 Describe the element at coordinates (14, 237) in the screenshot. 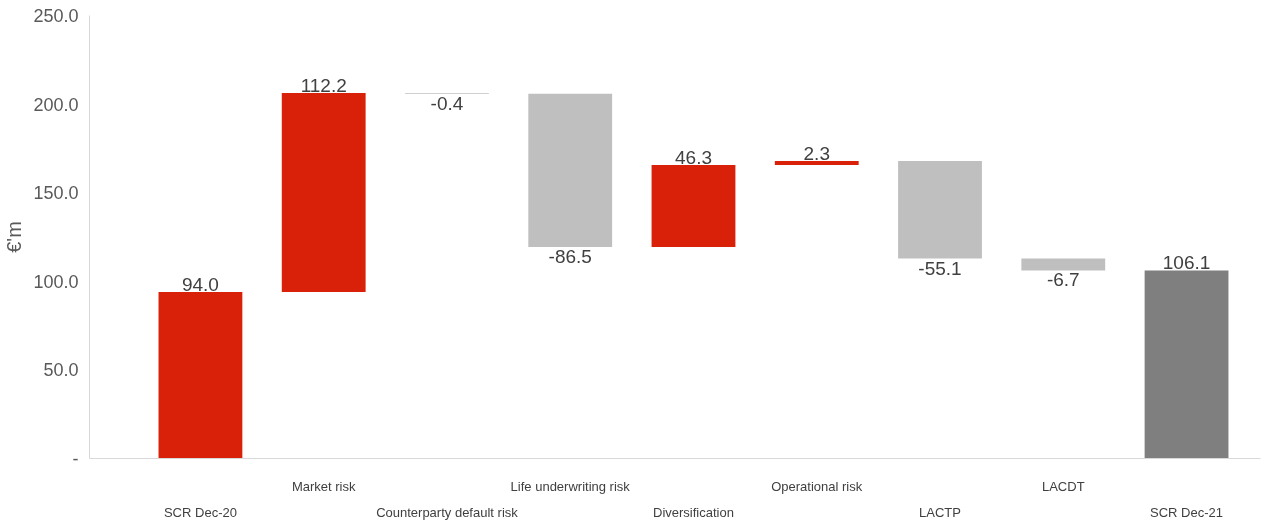

I see `y-axis-title: €'m` at that location.